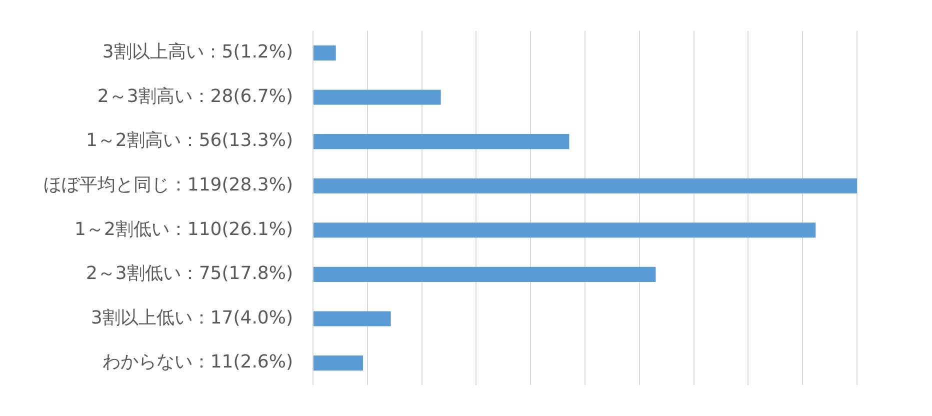 Image resolution: width=932 pixels, height=416 pixels. What do you see at coordinates (189, 273) in the screenshot?
I see `y-tick-label: 2～3割低い：75(17.8%)` at bounding box center [189, 273].